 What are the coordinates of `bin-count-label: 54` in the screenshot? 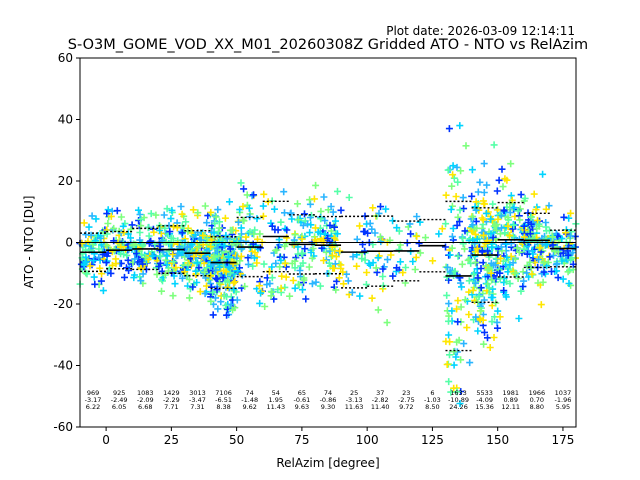 It's located at (276, 393).